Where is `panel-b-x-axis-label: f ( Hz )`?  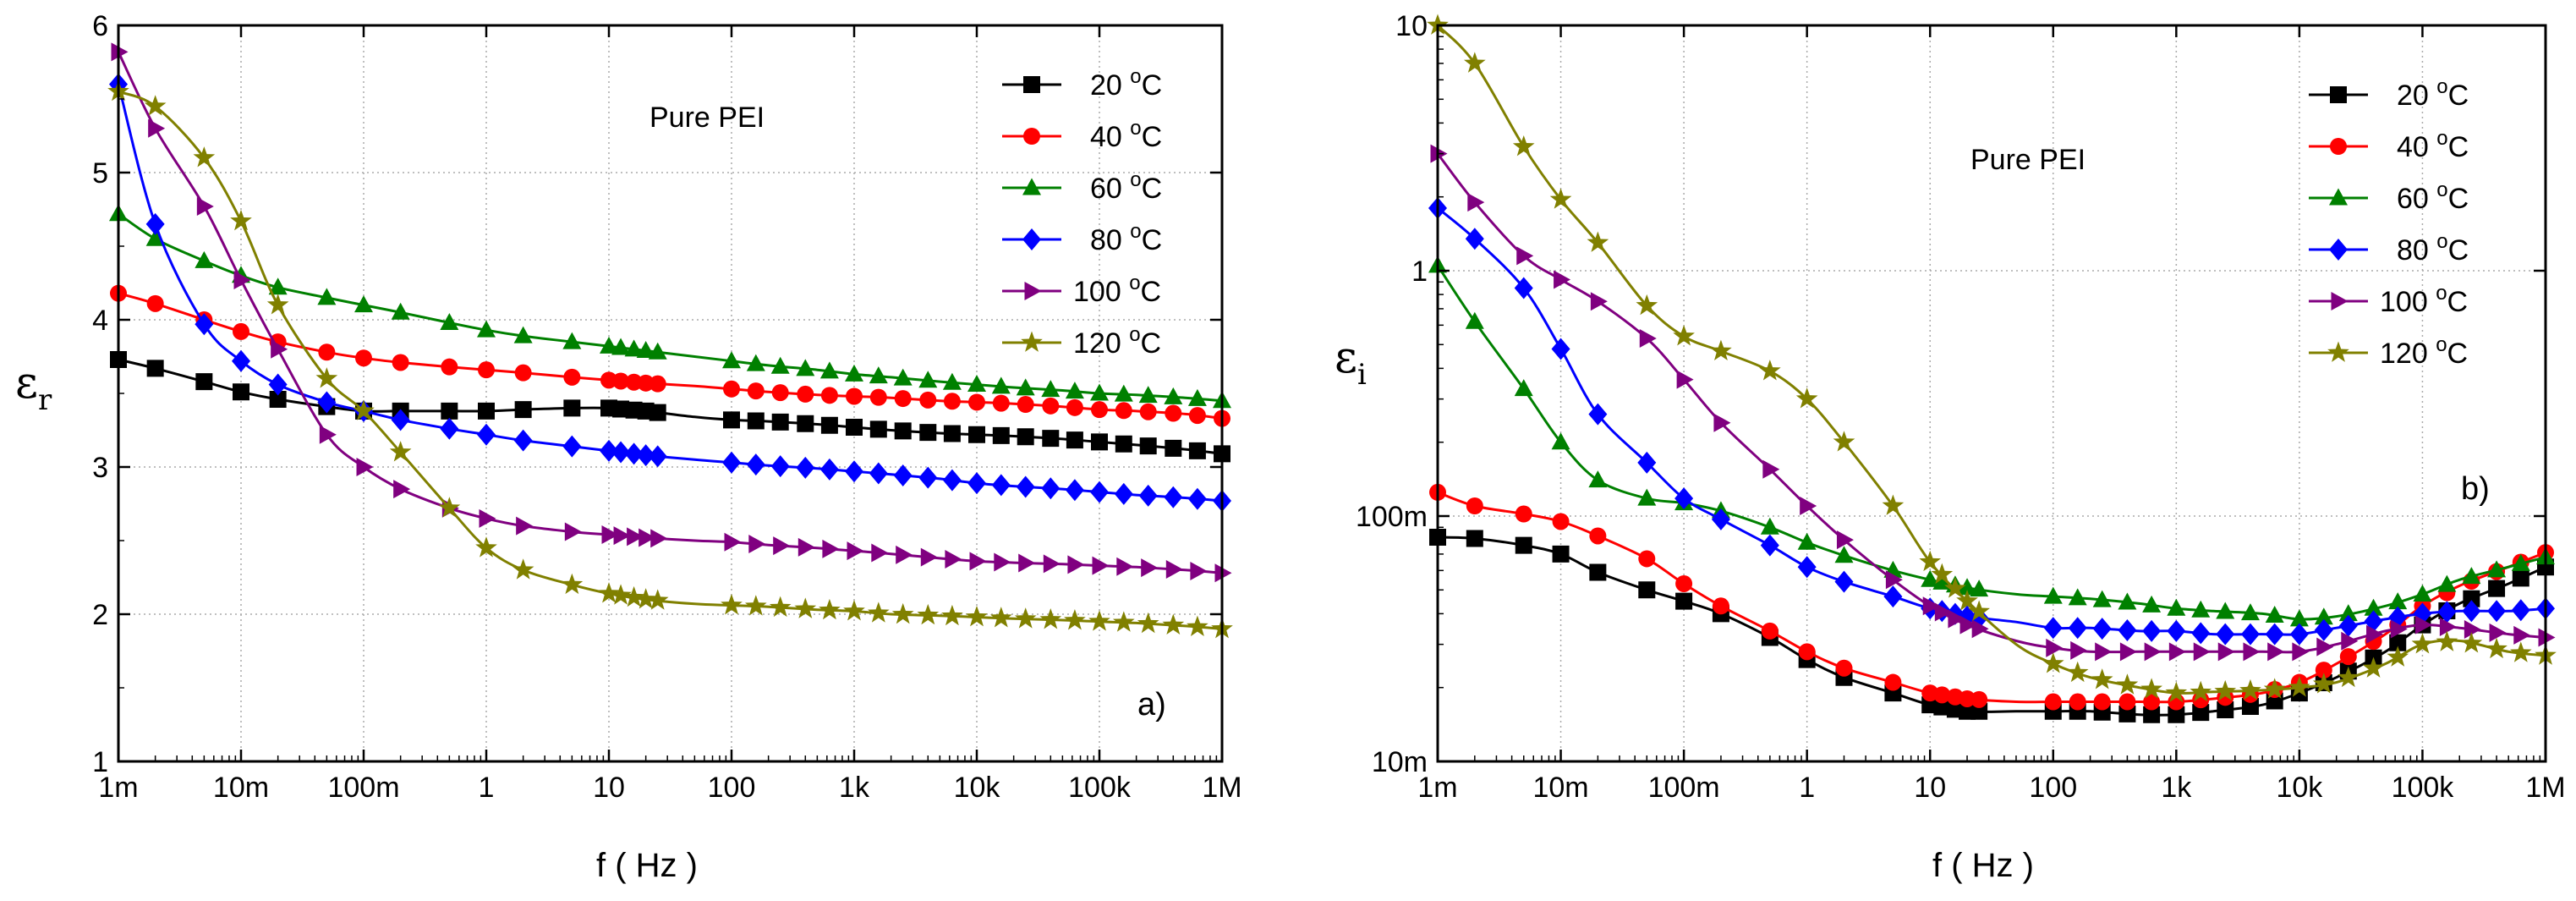 panel-b-x-axis-label: f ( Hz ) is located at coordinates (1983, 866).